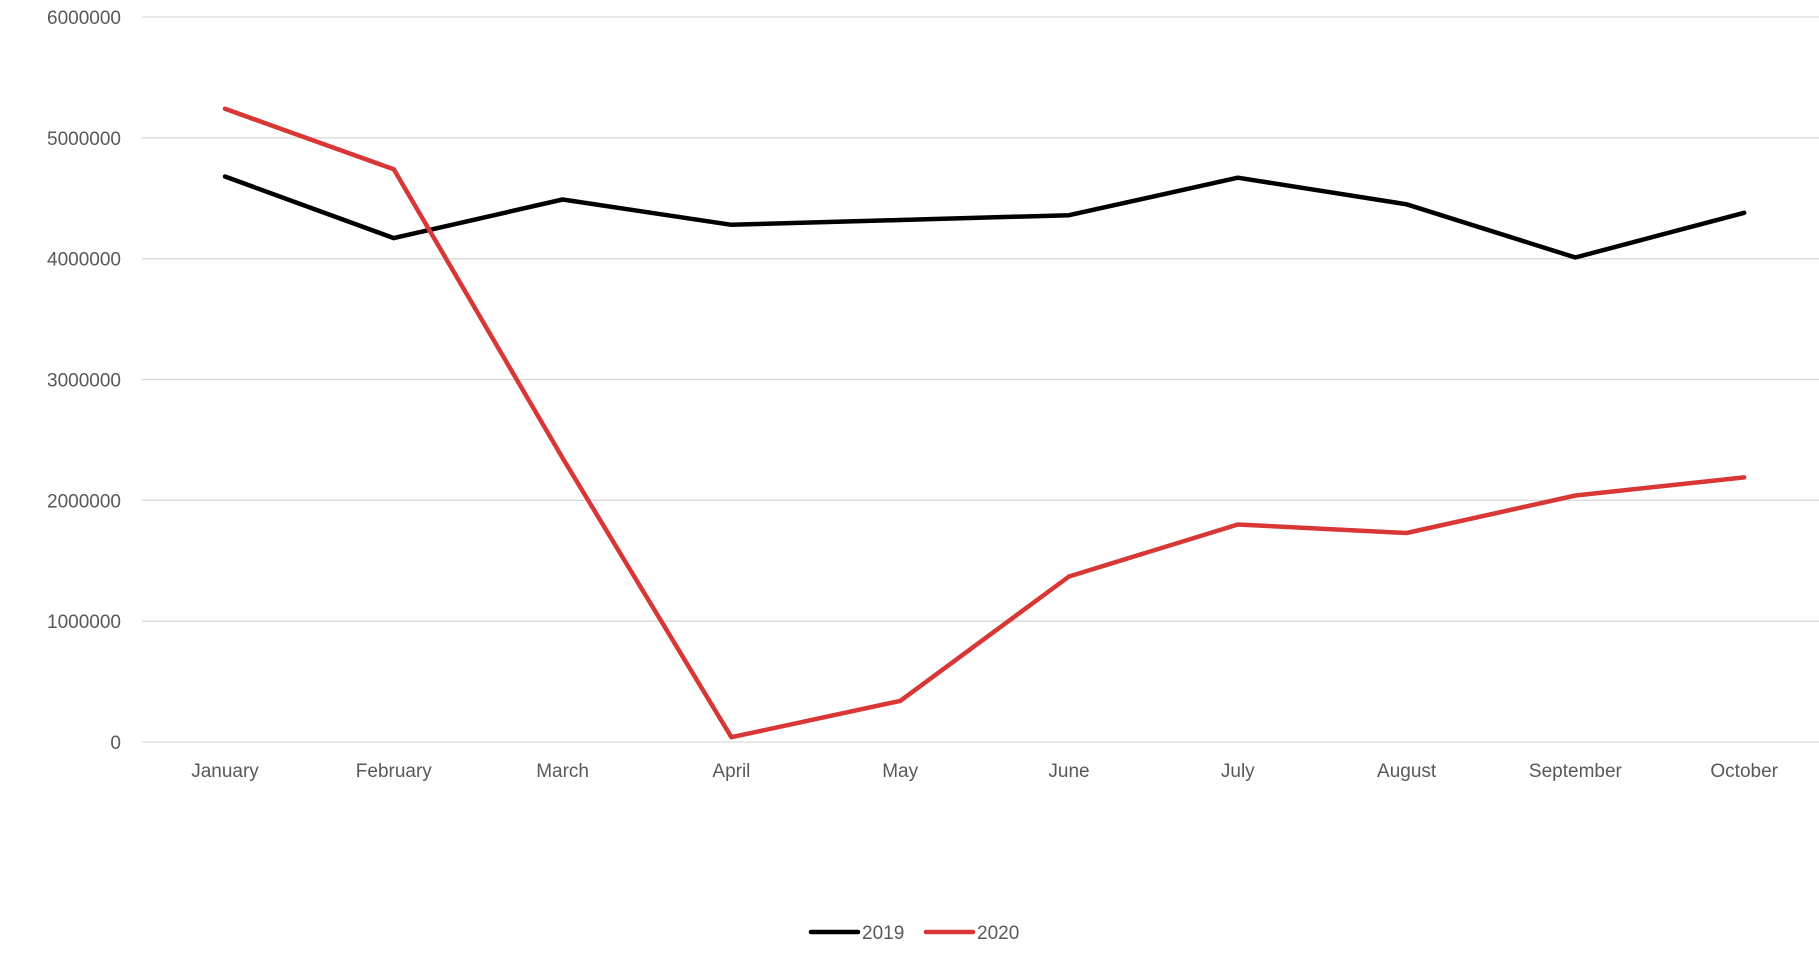 Image resolution: width=1819 pixels, height=964 pixels. I want to click on legend-label: 2020, so click(998, 933).